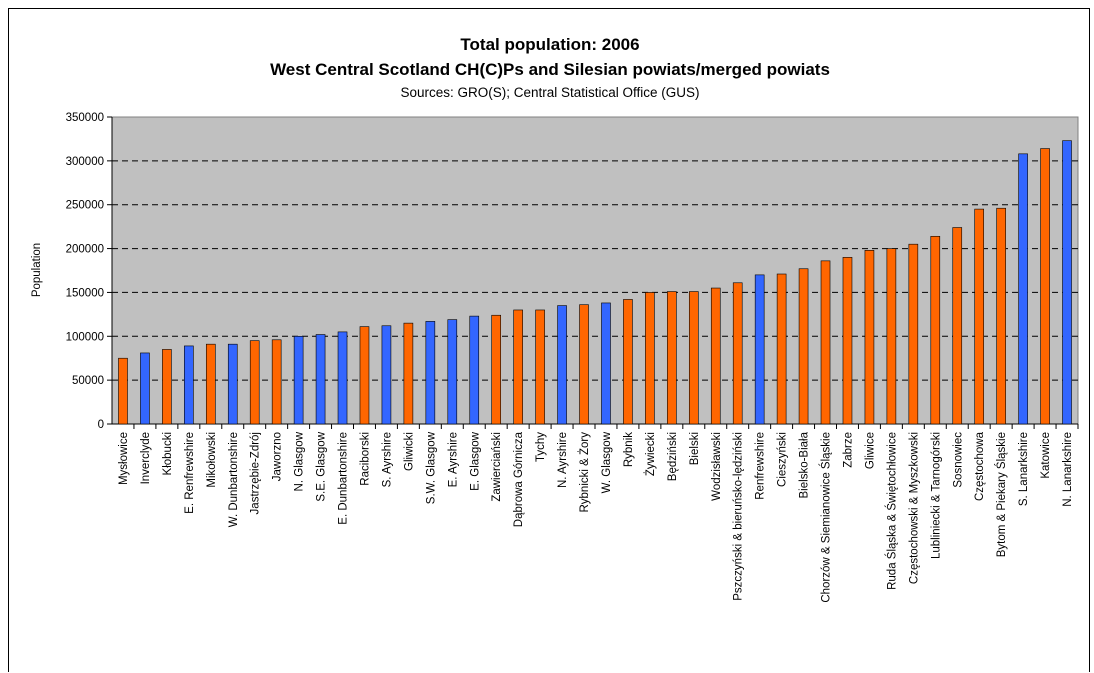  Describe the element at coordinates (256, 473) in the screenshot. I see `category-label: Jastrzębie-Zdrój` at that location.